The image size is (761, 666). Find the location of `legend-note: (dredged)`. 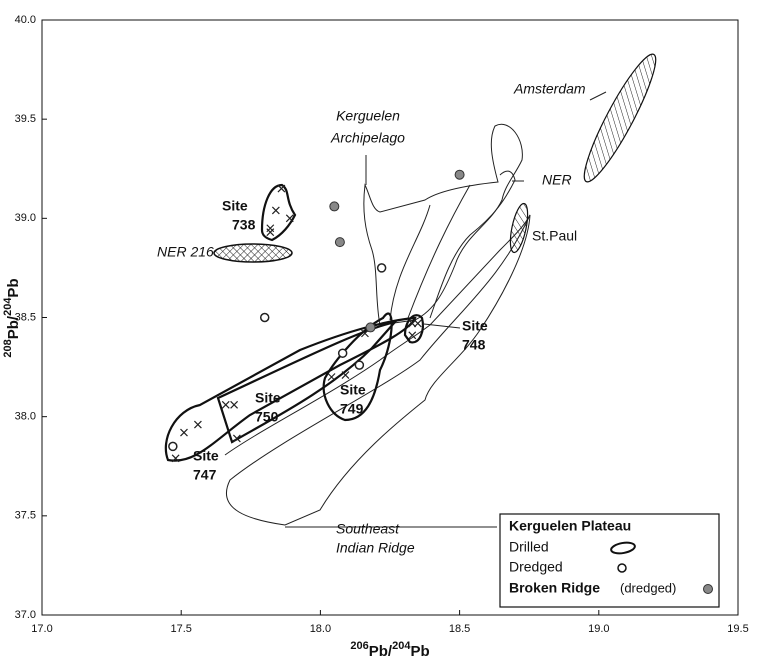

legend-note: (dredged) is located at coordinates (648, 587).